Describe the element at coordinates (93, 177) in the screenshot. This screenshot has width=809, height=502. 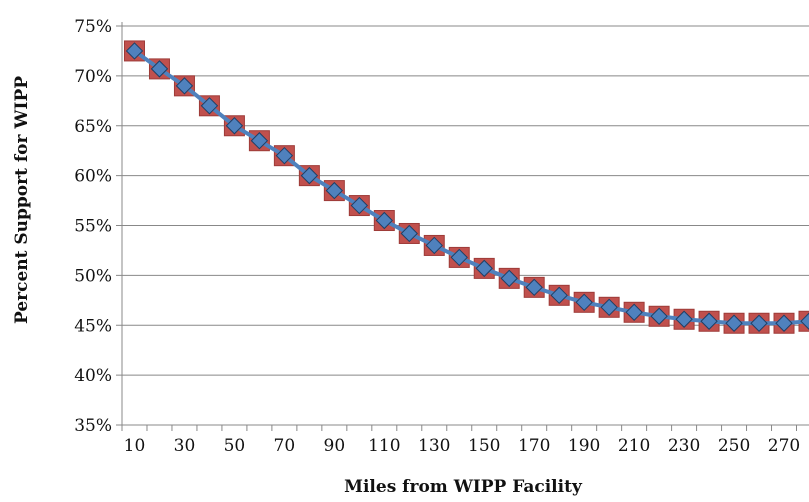
I see `y-tick-label: 60%` at that location.